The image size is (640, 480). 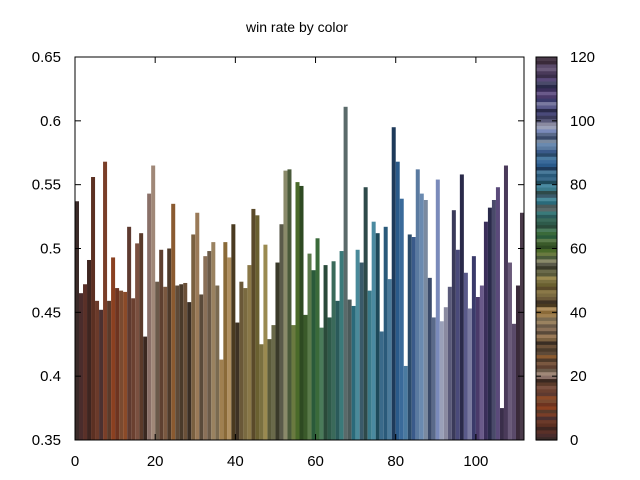 I want to click on colorbar-tick-label: 40, so click(x=578, y=312).